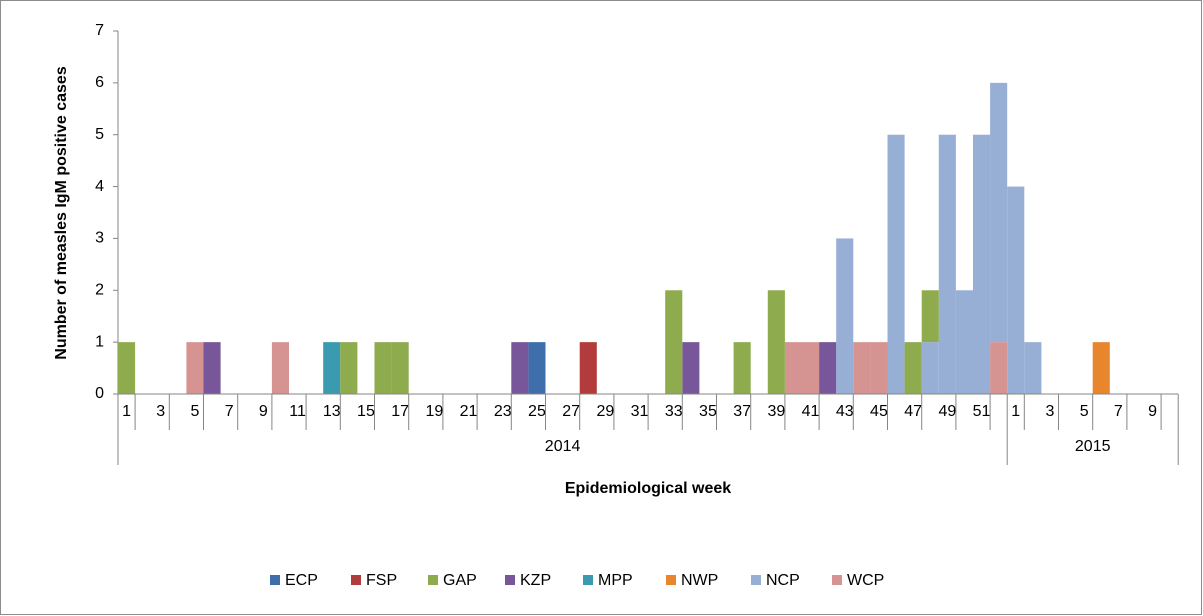 The height and width of the screenshot is (616, 1203). I want to click on y-tick-label: 2, so click(99, 290).